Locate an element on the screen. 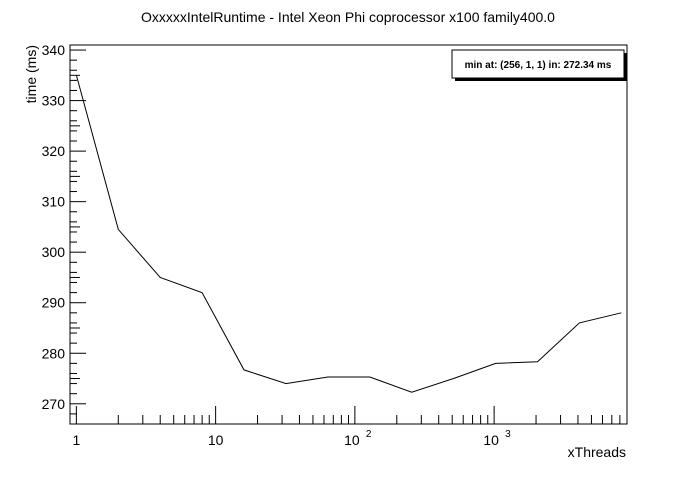 This screenshot has width=696, height=477. y-tick-label: 310 is located at coordinates (54, 202).